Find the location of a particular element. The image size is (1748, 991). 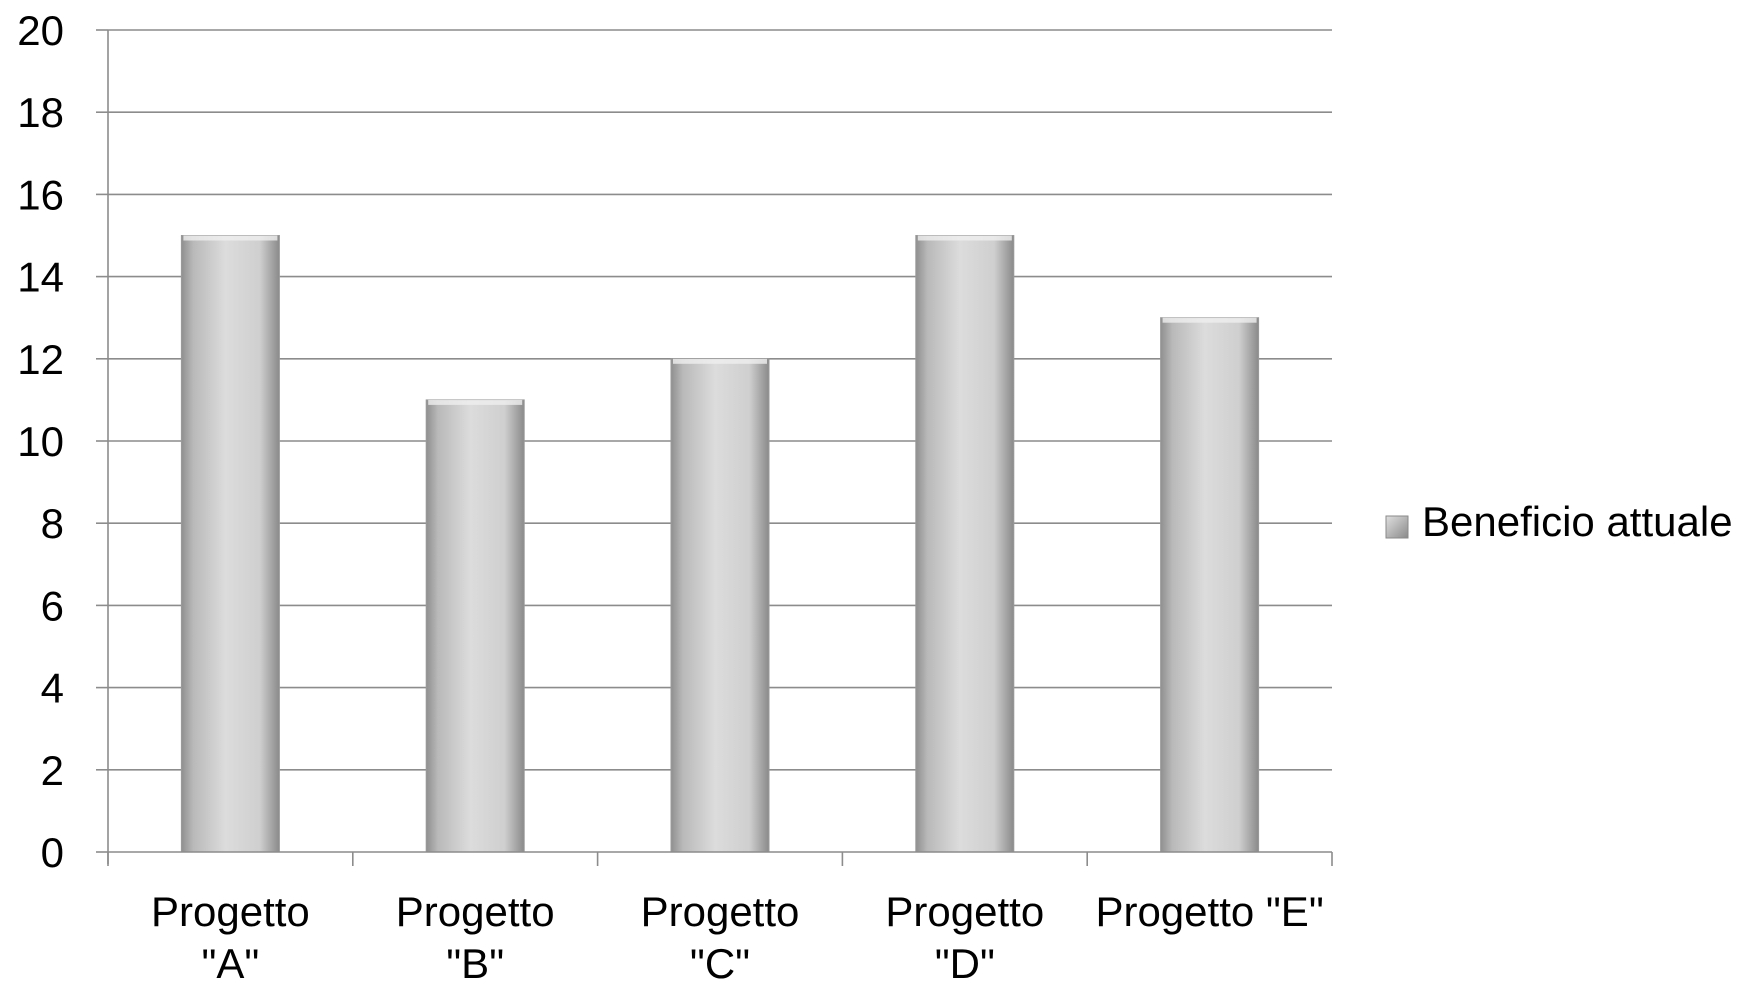

x-category-label: Progetto "C" is located at coordinates (720, 937).